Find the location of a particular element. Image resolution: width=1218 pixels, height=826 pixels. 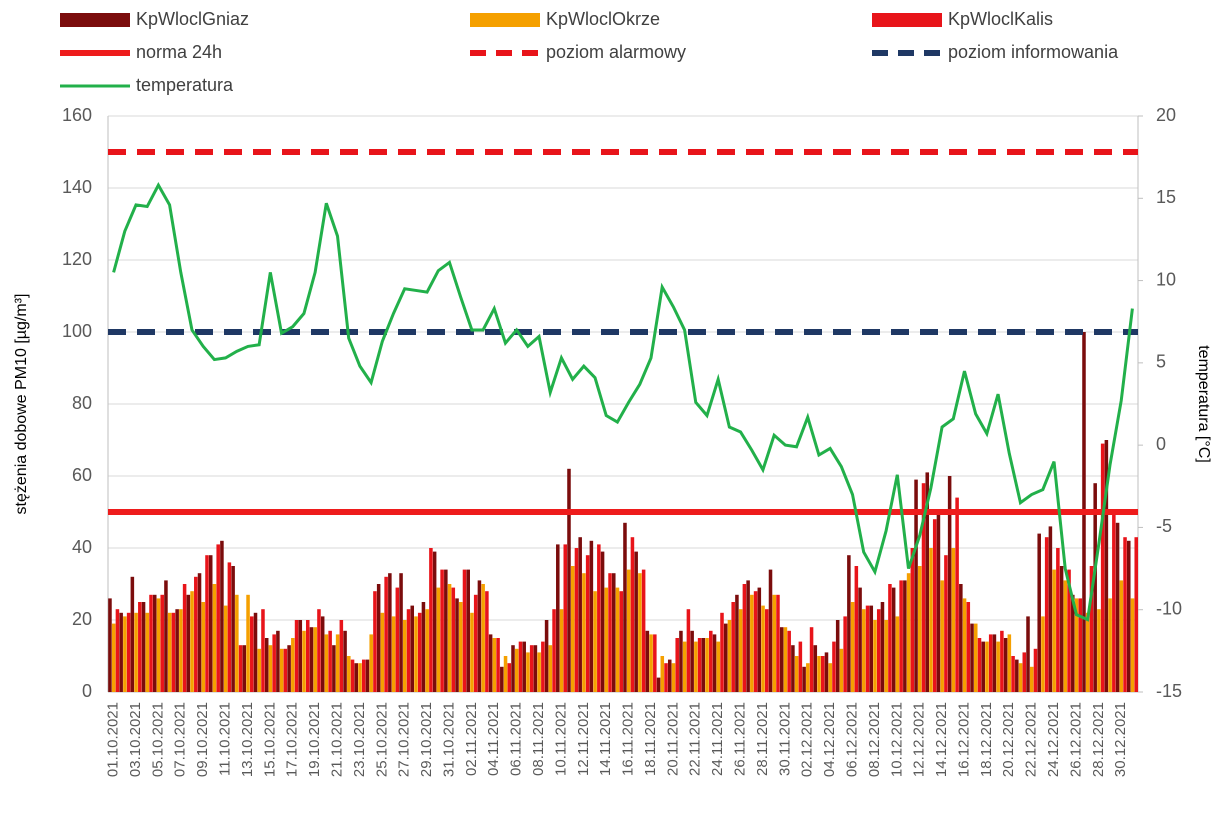

x-tick-label: 07.10.2021 is located at coordinates (180, 739).